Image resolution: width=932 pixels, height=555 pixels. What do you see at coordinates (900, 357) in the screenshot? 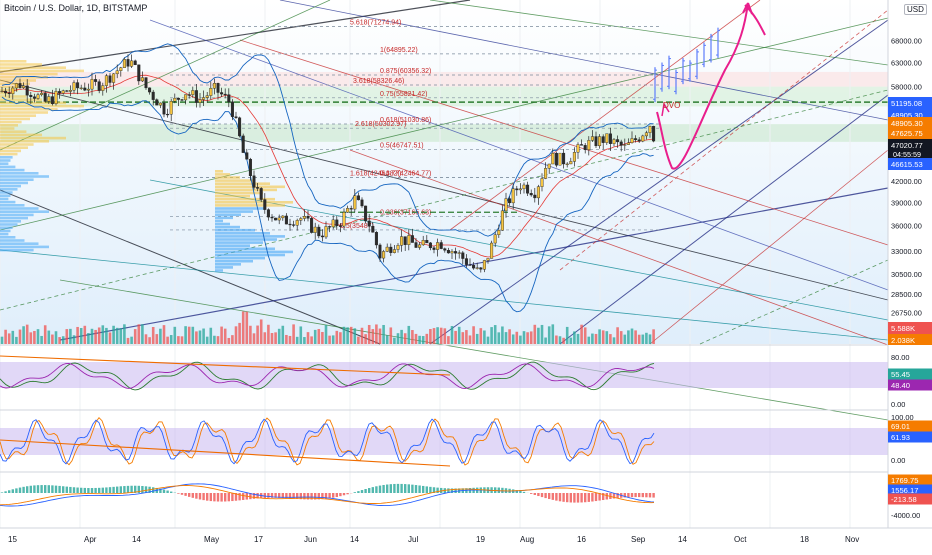
I see `pane-tick-label: 80.00` at bounding box center [900, 357].